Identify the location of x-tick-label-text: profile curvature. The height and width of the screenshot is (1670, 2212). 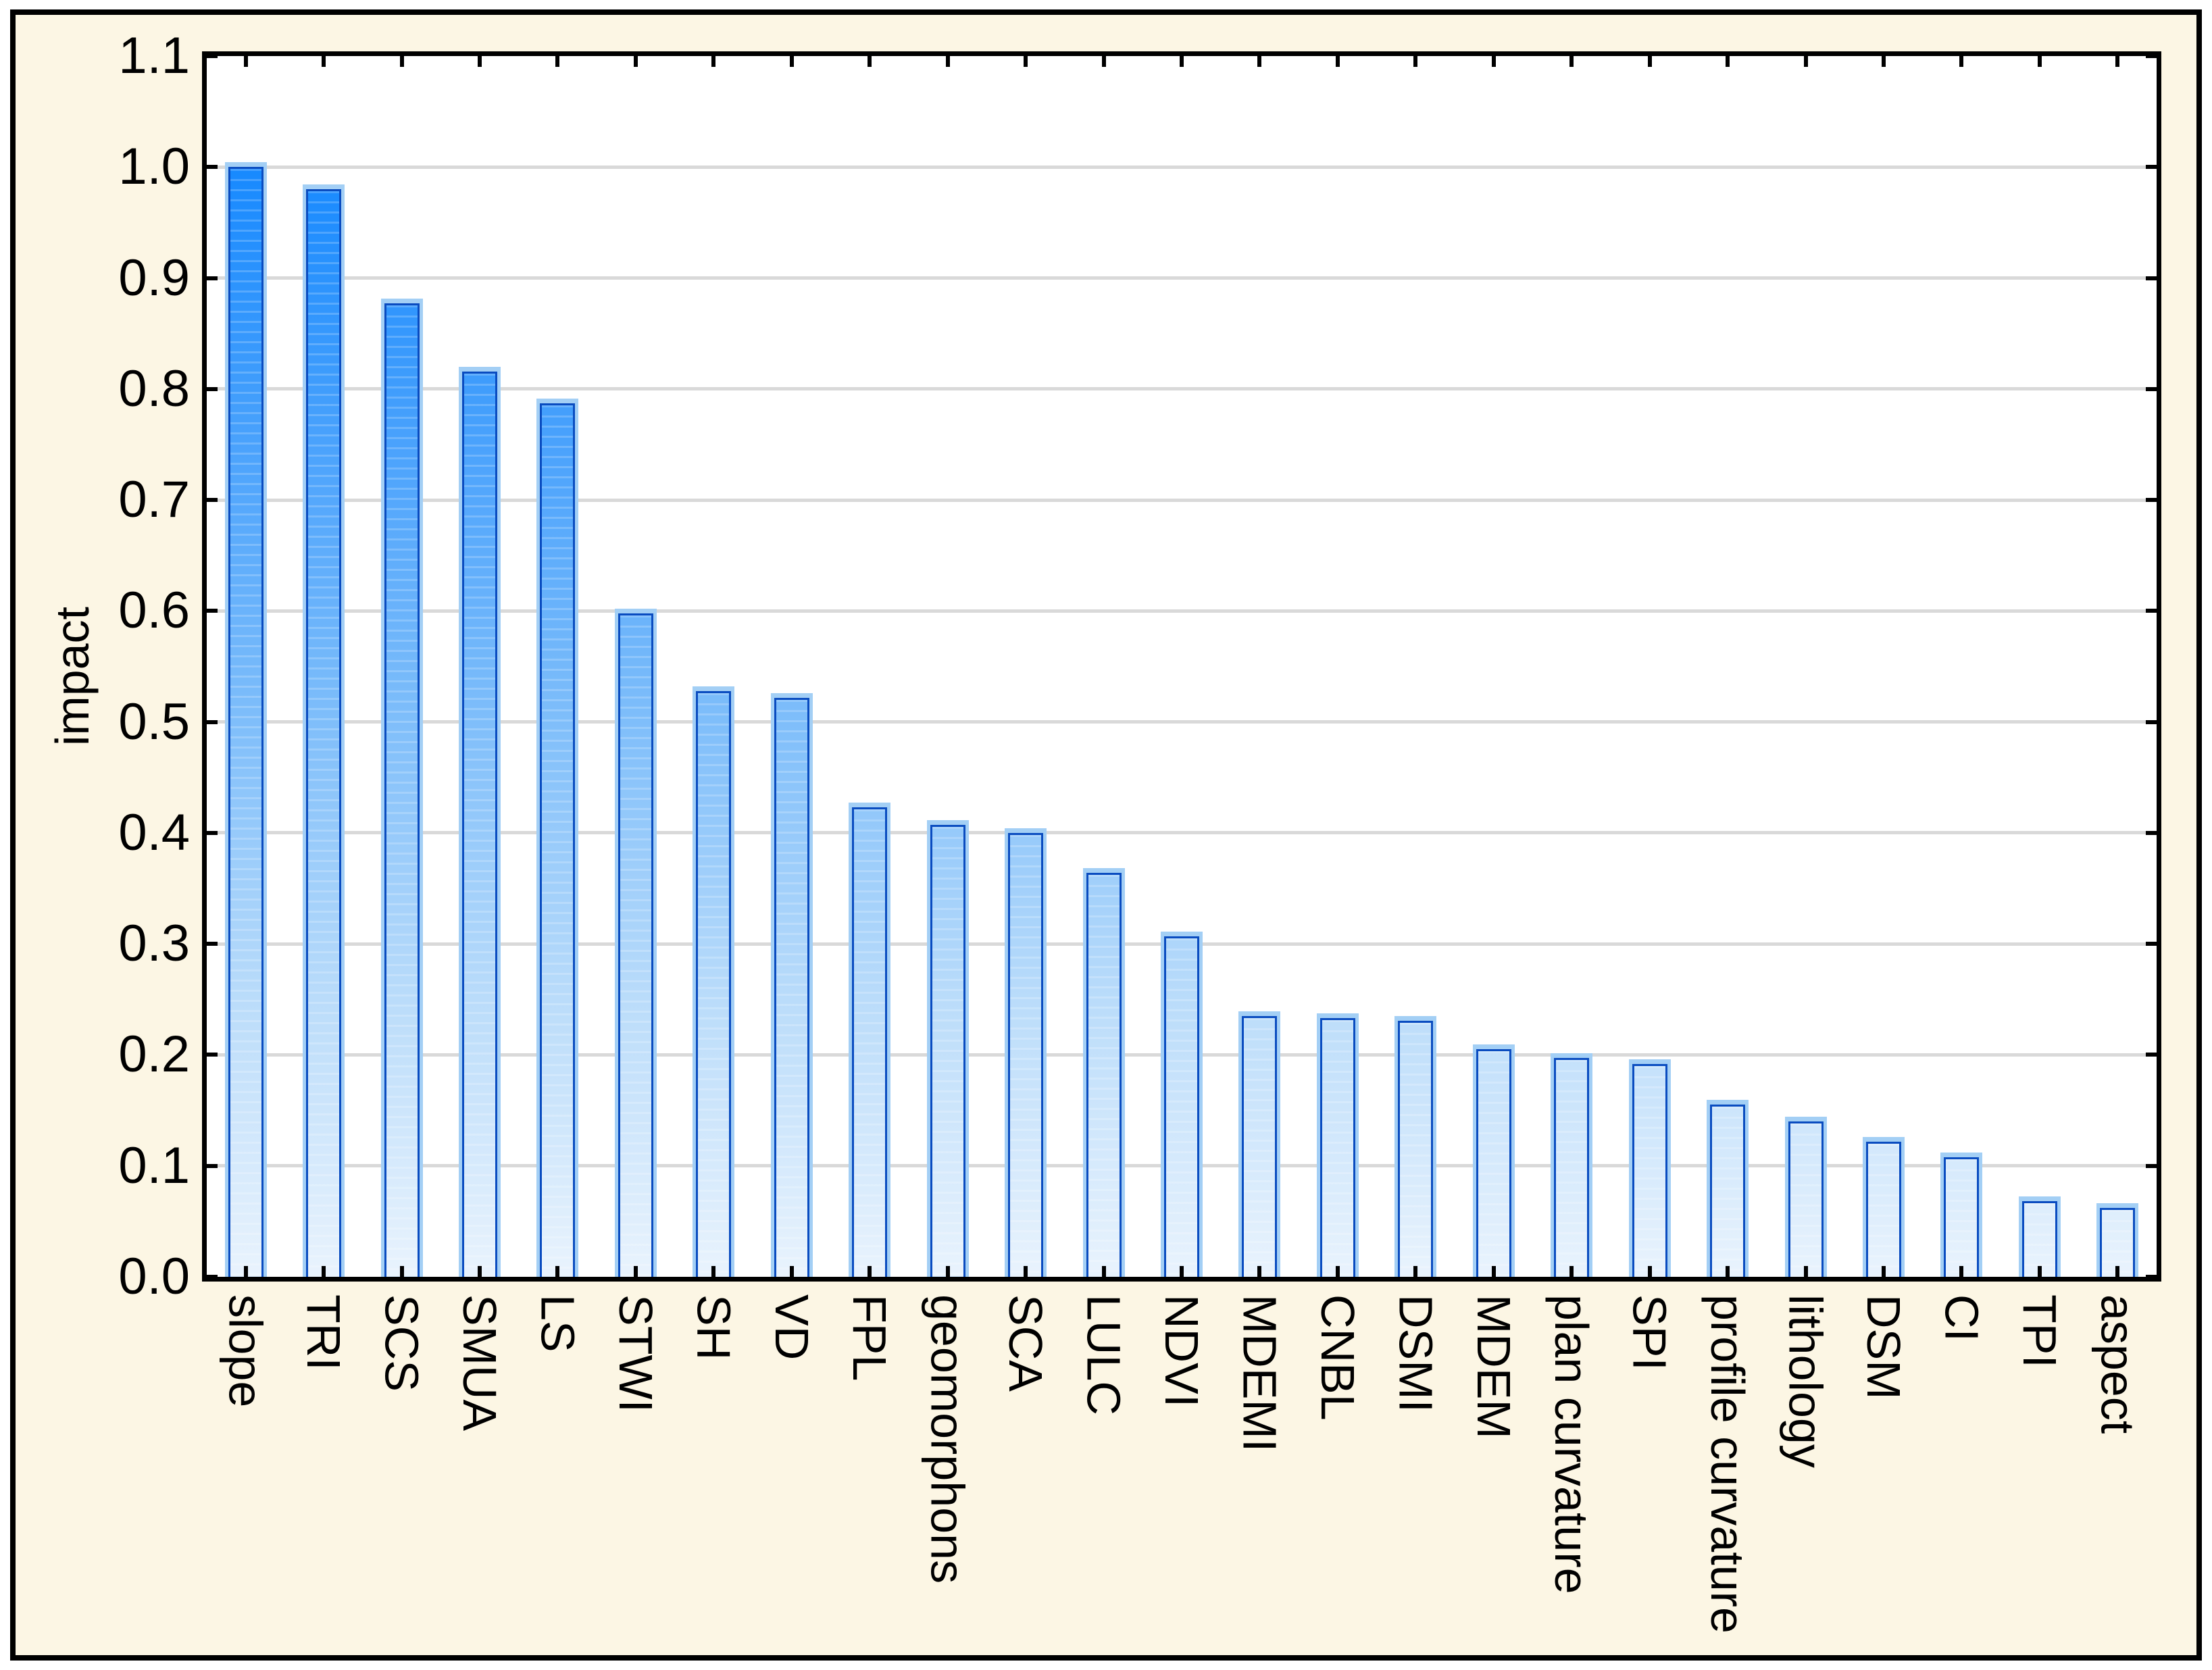
(1728, 1464).